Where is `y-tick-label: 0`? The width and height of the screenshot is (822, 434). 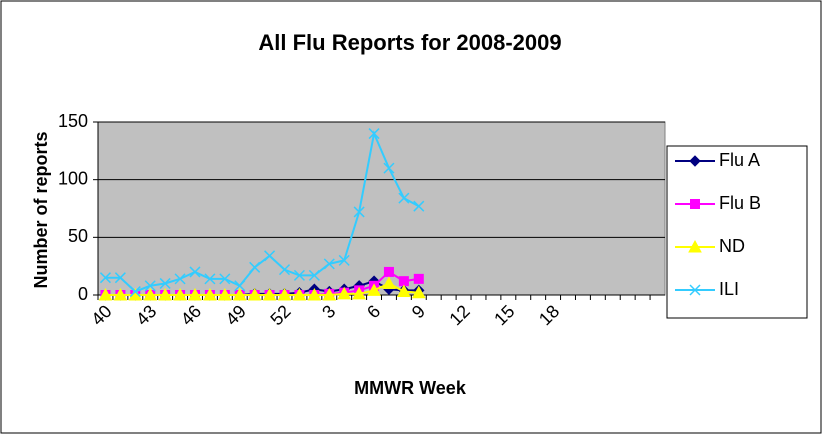 y-tick-label: 0 is located at coordinates (83, 294).